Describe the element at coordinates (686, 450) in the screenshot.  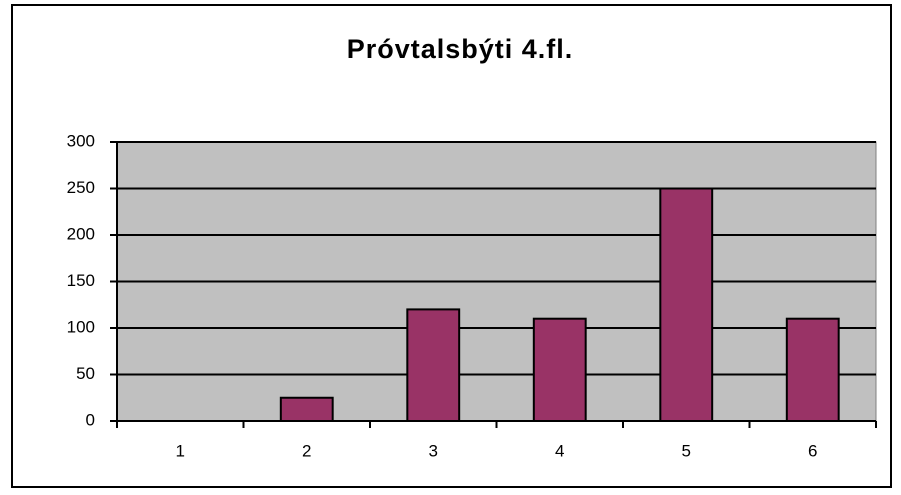
I see `x-tick-label: 5` at that location.